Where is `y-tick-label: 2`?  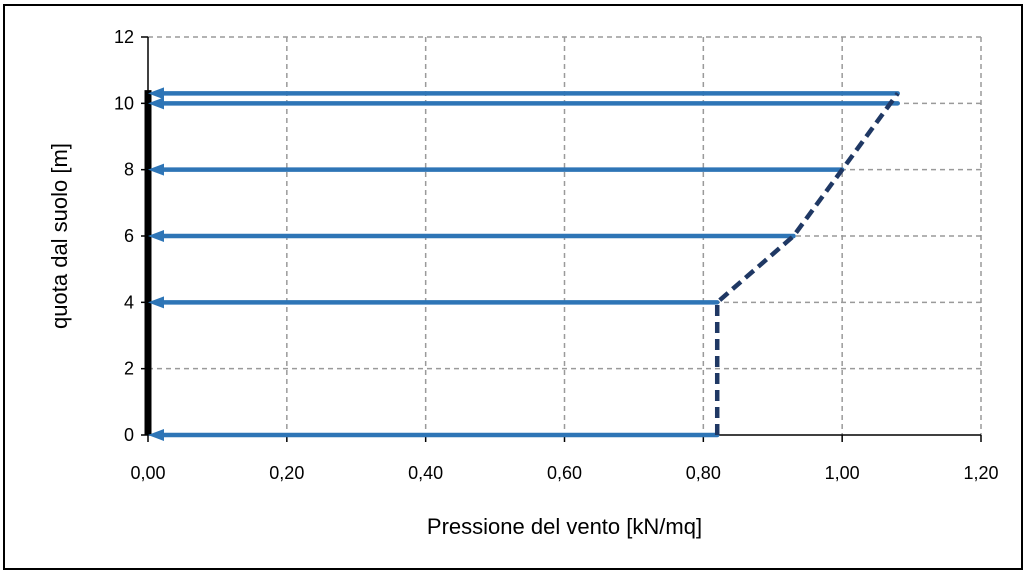 y-tick-label: 2 is located at coordinates (129, 369).